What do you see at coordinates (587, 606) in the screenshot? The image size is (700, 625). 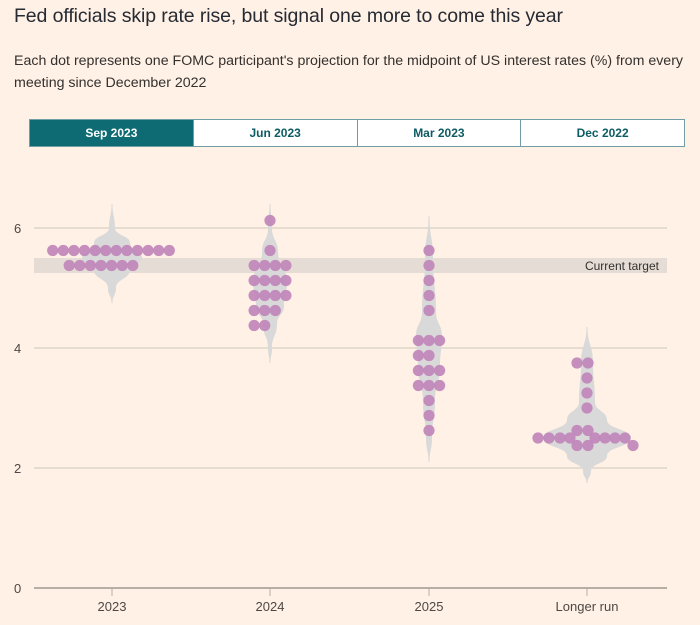 I see `x-tick-label-longer-run: Longer run` at bounding box center [587, 606].